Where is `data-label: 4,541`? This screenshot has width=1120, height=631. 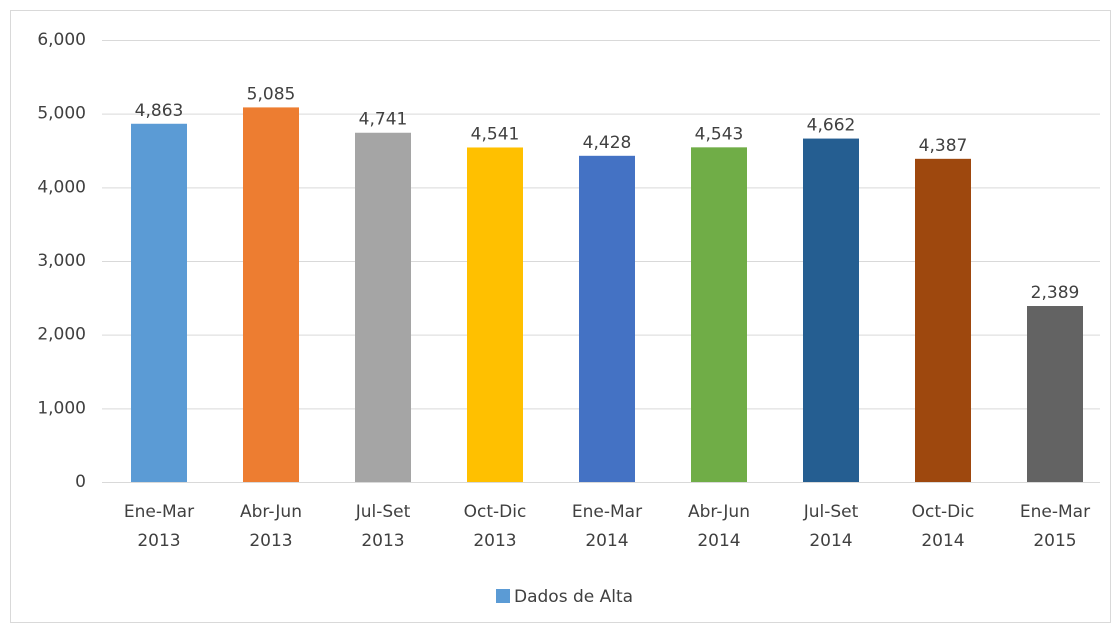
data-label: 4,541 is located at coordinates (495, 134).